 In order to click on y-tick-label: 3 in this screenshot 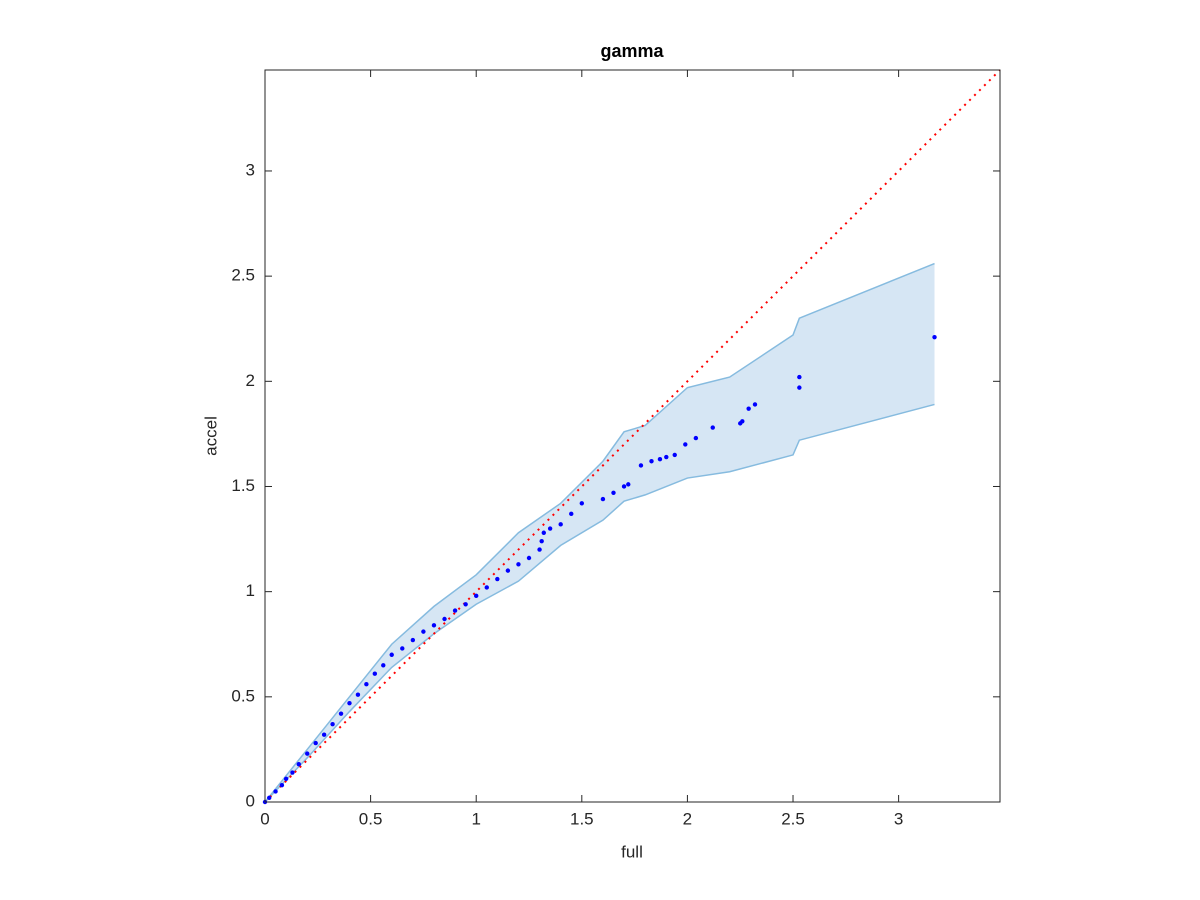, I will do `click(250, 169)`.